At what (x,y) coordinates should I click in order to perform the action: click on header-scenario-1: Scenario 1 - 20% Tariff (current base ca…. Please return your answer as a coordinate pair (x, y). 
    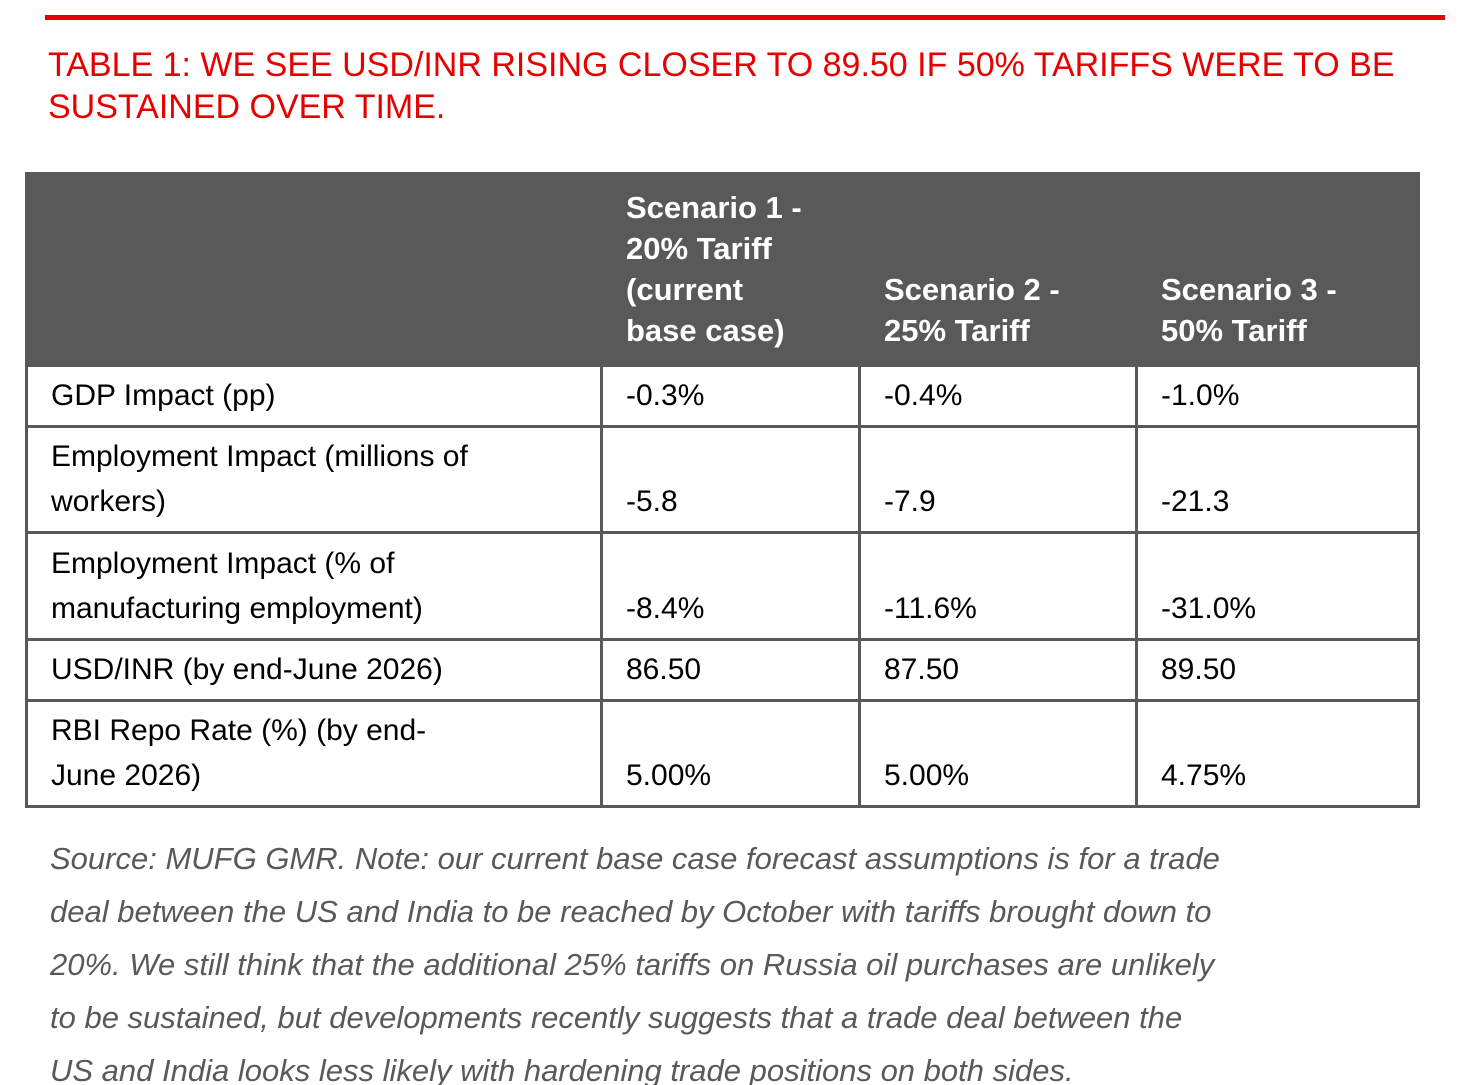
    Looking at the image, I should click on (730, 269).